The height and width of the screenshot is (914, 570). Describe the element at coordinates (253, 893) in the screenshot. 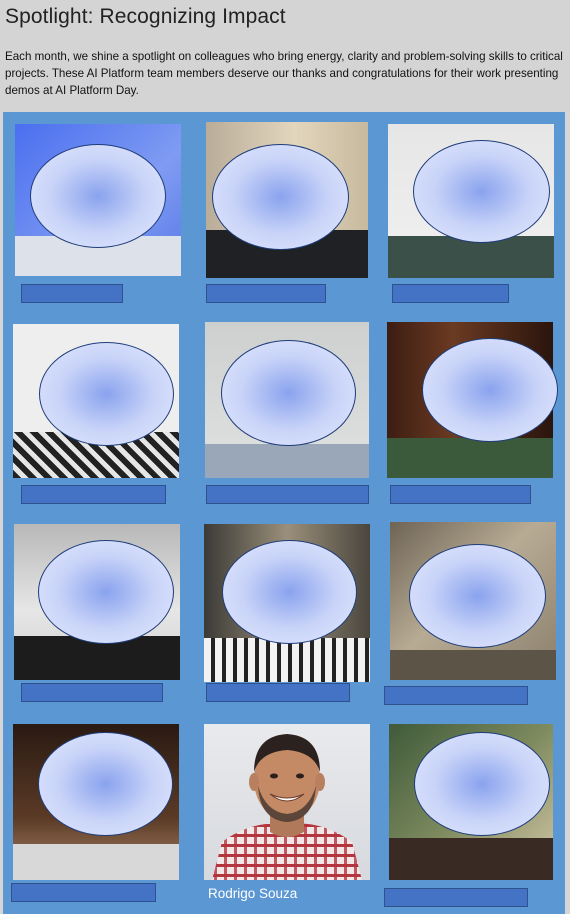

I see `profile-name-11: Rodrigo Souza` at that location.